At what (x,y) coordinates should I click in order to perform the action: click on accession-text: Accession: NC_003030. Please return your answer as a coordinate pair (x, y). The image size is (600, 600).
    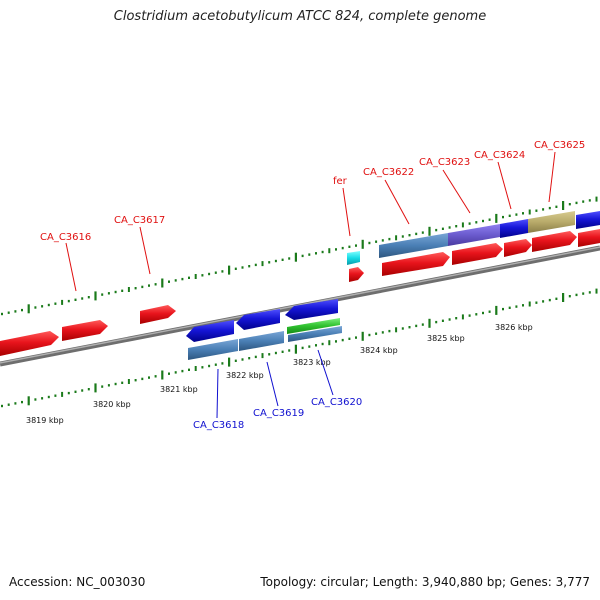
    Looking at the image, I should click on (77, 582).